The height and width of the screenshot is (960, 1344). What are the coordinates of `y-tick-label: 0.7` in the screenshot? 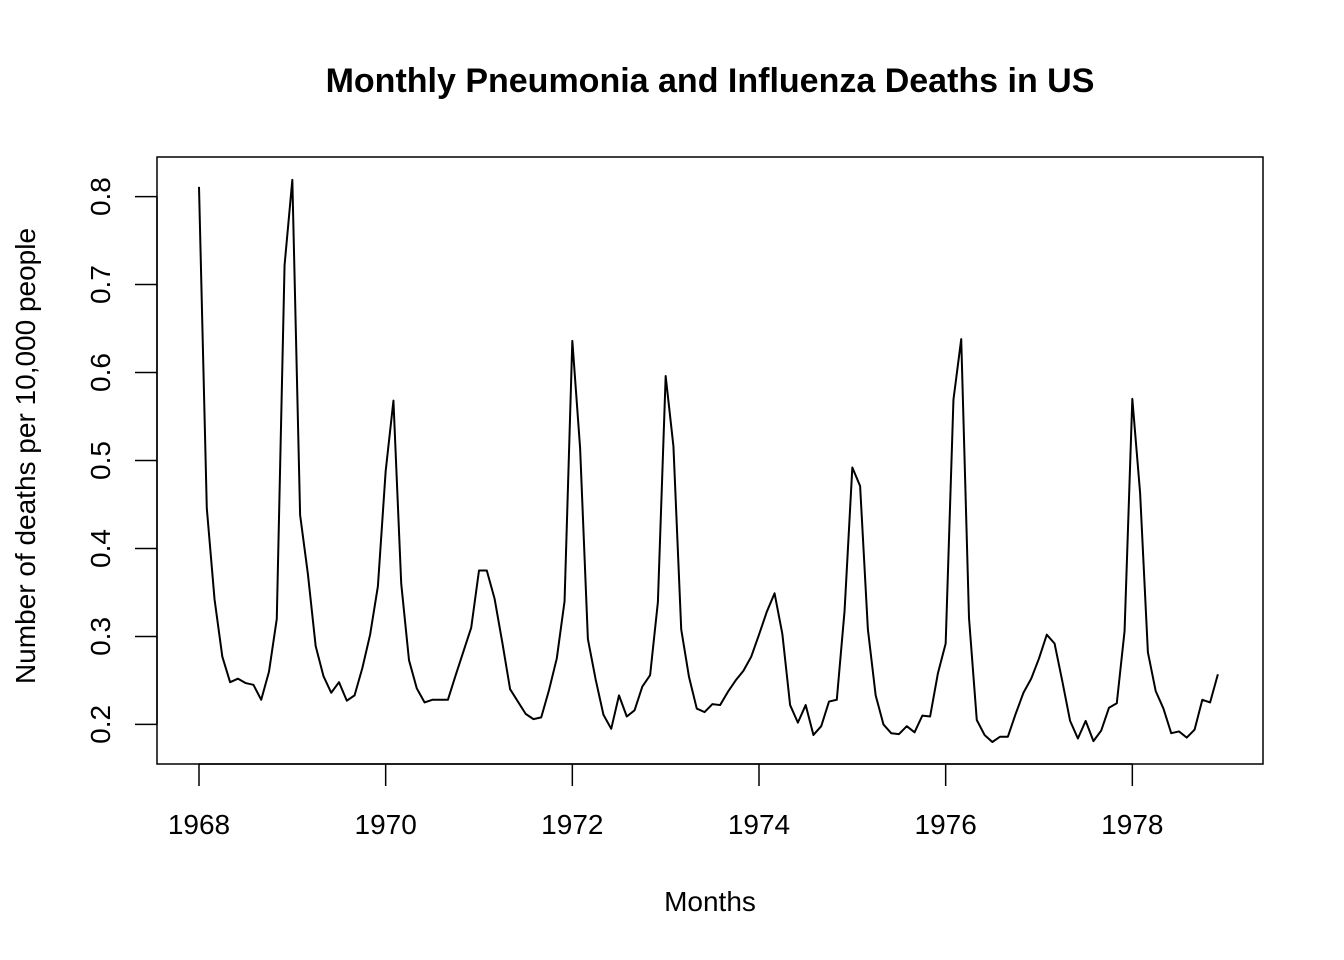 It's located at (100, 284).